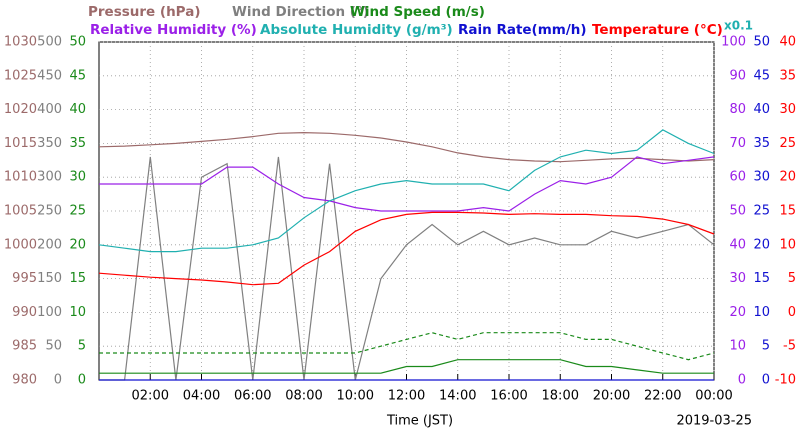  I want to click on x-tick-label: 18:00, so click(560, 396).